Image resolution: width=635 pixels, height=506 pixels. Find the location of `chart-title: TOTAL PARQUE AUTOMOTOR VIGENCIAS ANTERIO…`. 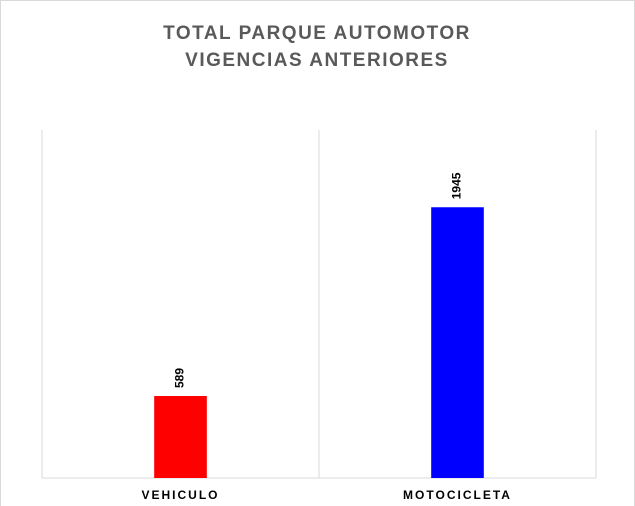

chart-title: TOTAL PARQUE AUTOMOTOR VIGENCIAS ANTERIO… is located at coordinates (317, 47).